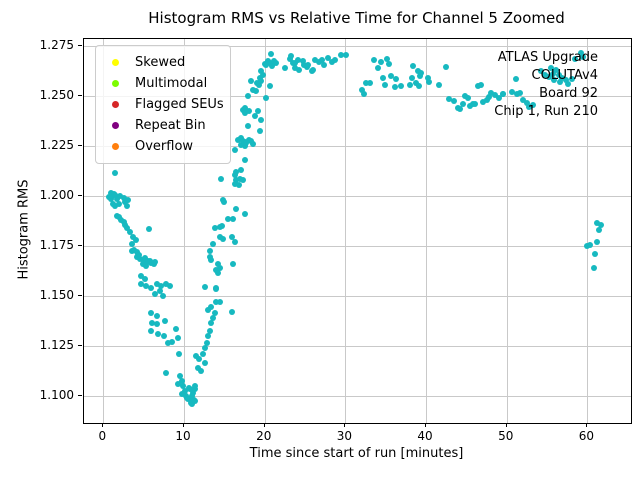 This screenshot has width=640, height=480. Describe the element at coordinates (183, 436) in the screenshot. I see `x-tick-label: 10` at that location.